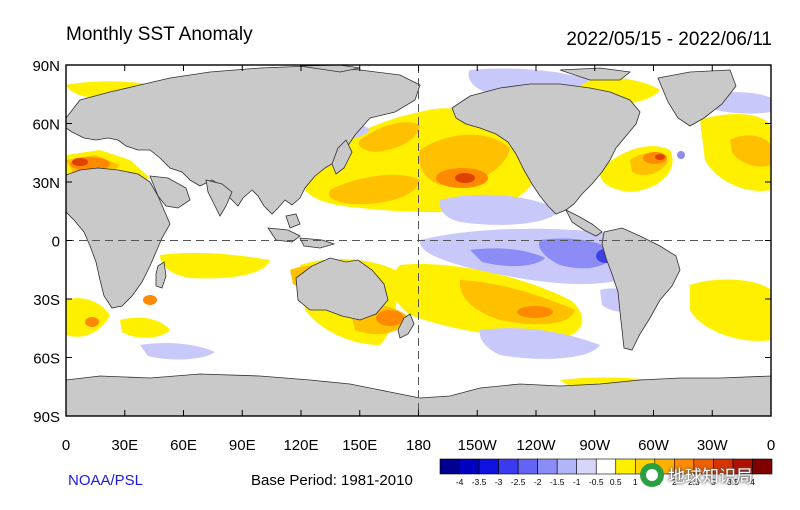 The height and width of the screenshot is (510, 800). Describe the element at coordinates (170, 192) in the screenshot. I see `arabia` at that location.